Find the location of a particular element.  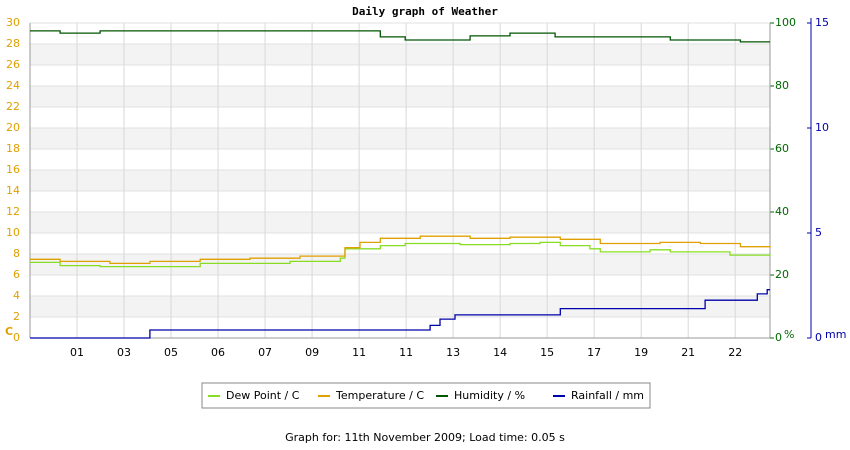

y-axis-label: C is located at coordinates (9, 331).